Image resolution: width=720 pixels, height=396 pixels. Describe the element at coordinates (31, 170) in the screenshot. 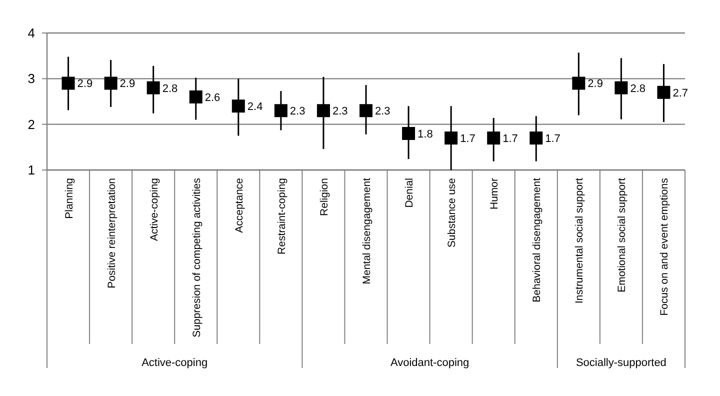

I see `y-tick-label: 1` at that location.